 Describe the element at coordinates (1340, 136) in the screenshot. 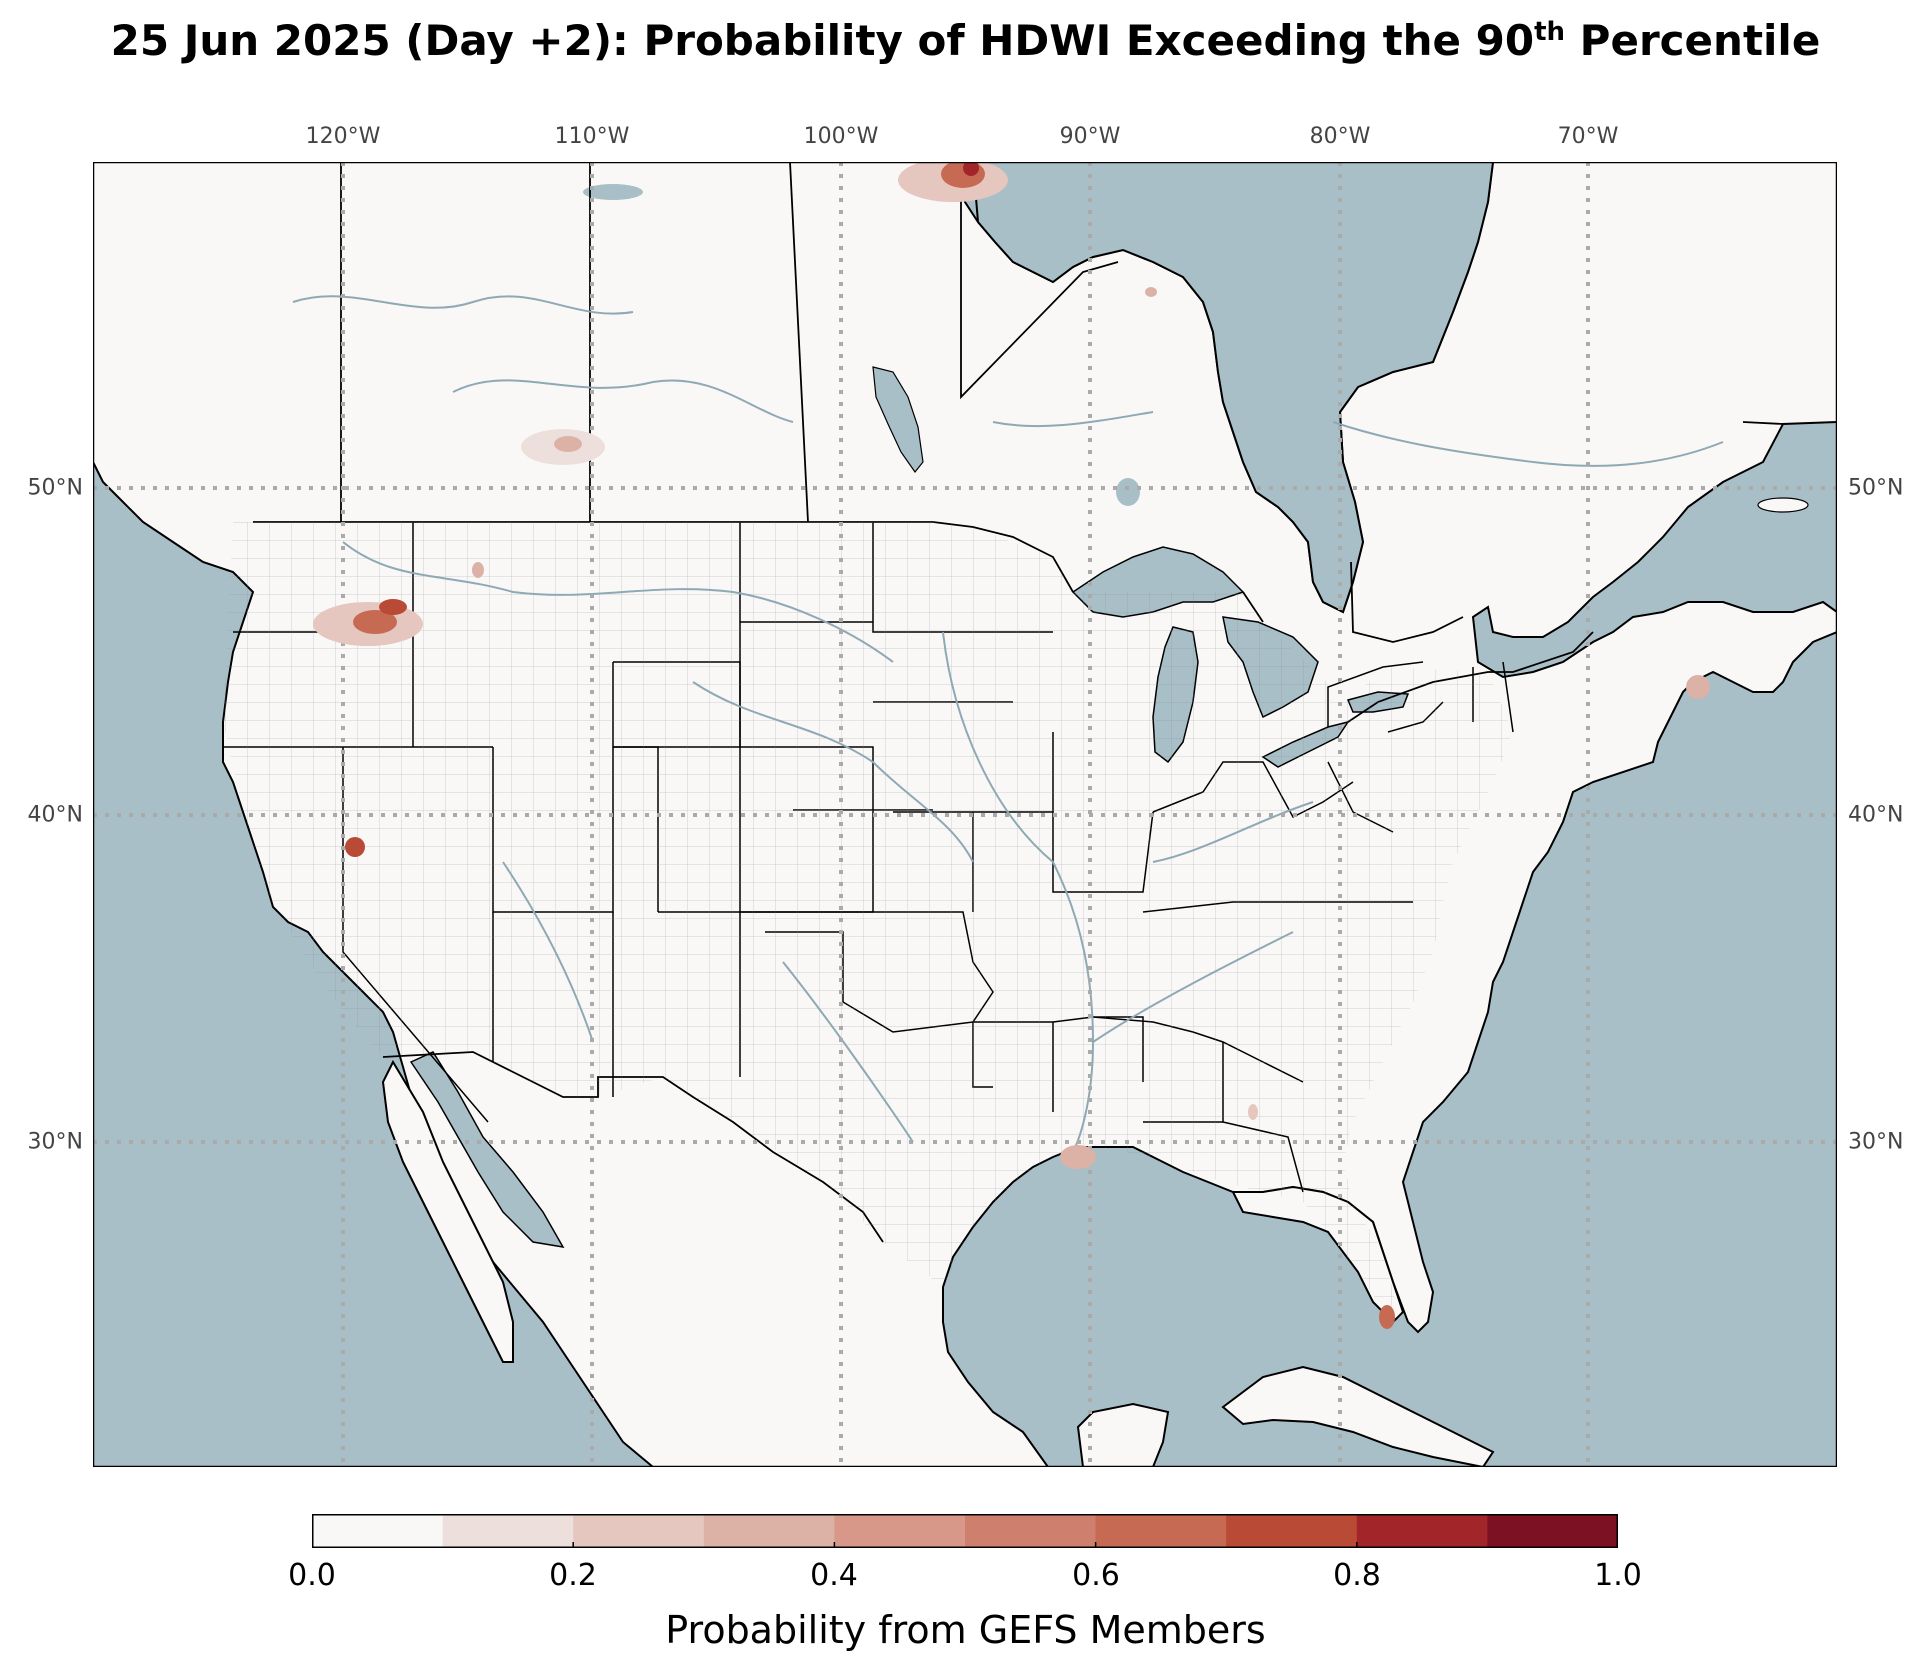

I see `lon-tick-80w: 80°W` at that location.